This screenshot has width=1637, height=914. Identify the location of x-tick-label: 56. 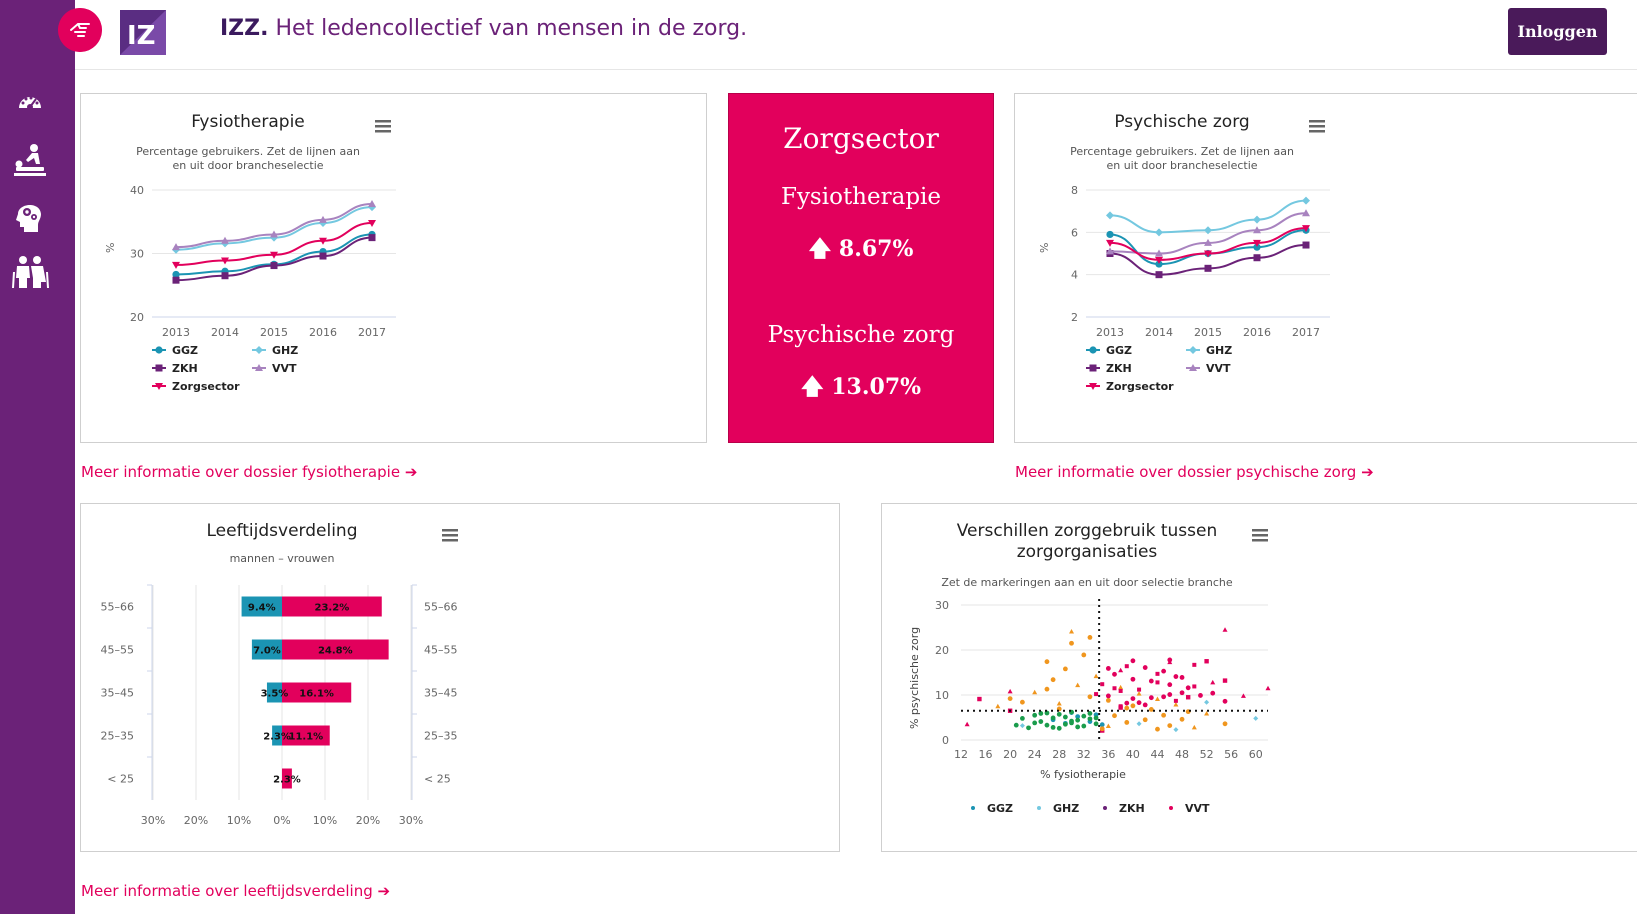
(1231, 754).